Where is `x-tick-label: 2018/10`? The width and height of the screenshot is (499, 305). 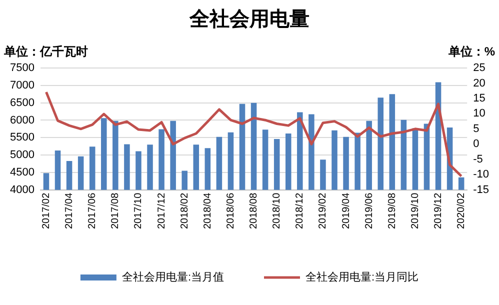
x-tick-label: 2018/10 is located at coordinates (277, 211).